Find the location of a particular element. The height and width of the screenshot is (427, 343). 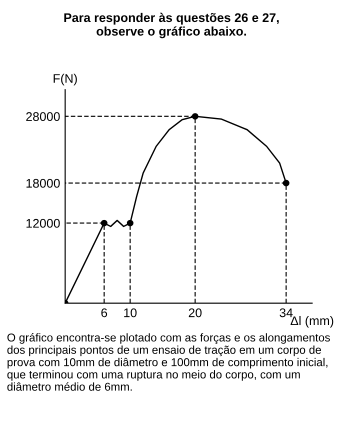

x-tick-label: 10 is located at coordinates (130, 313).